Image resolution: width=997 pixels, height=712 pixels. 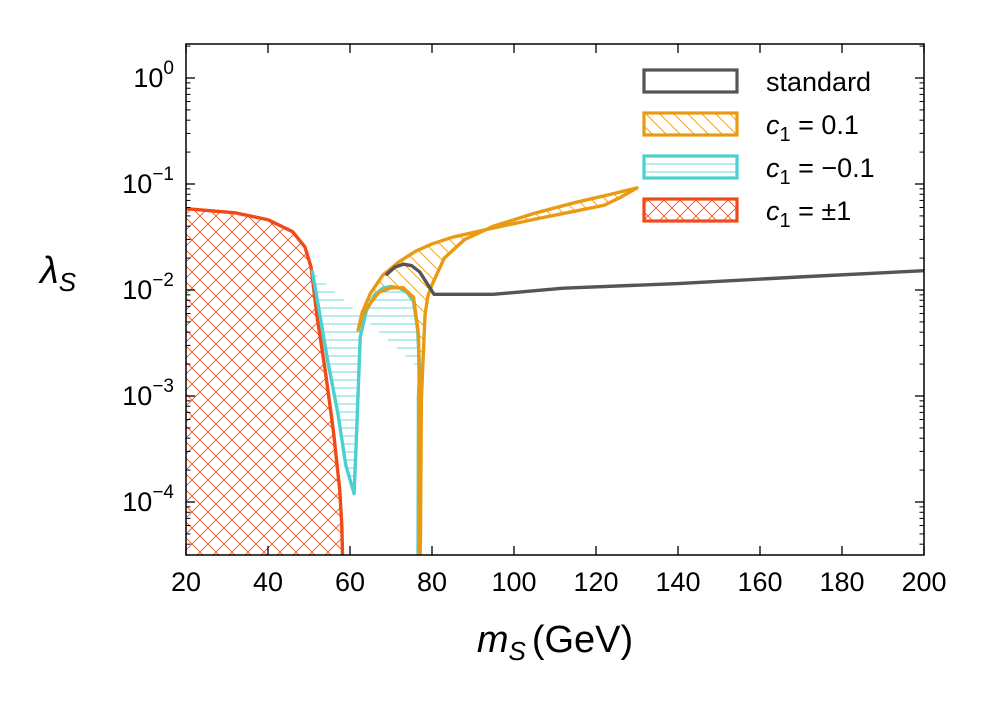 I want to click on y-tick-label: 10⁻³, so click(x=148, y=393).